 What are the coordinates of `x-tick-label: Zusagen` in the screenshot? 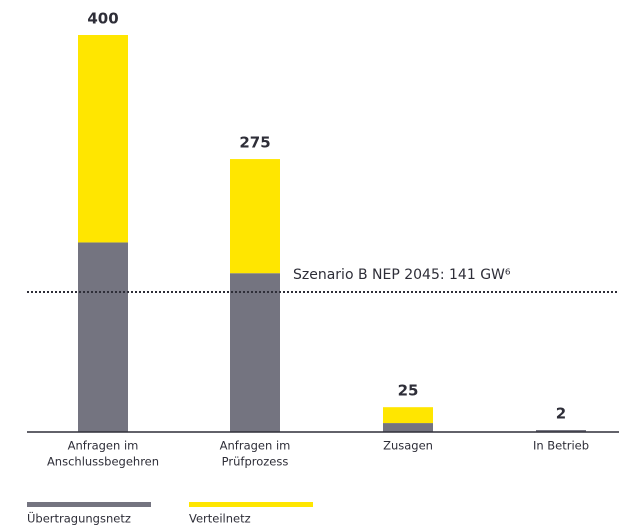 It's located at (408, 446).